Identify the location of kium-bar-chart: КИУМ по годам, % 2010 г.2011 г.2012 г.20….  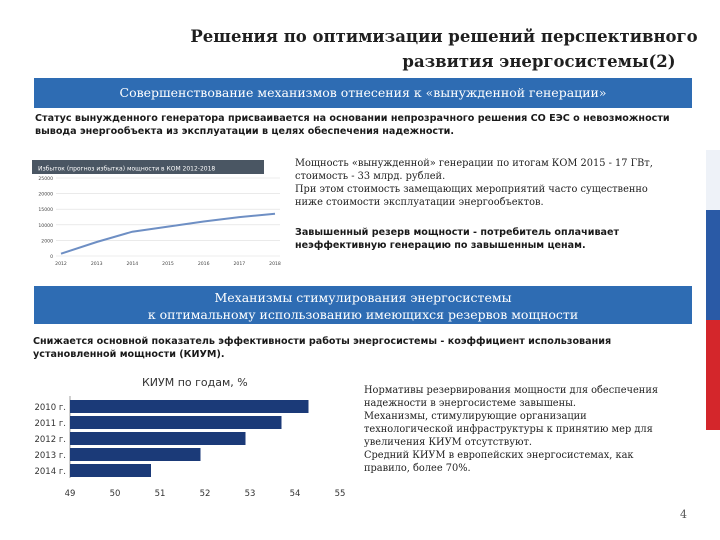
(190, 437).